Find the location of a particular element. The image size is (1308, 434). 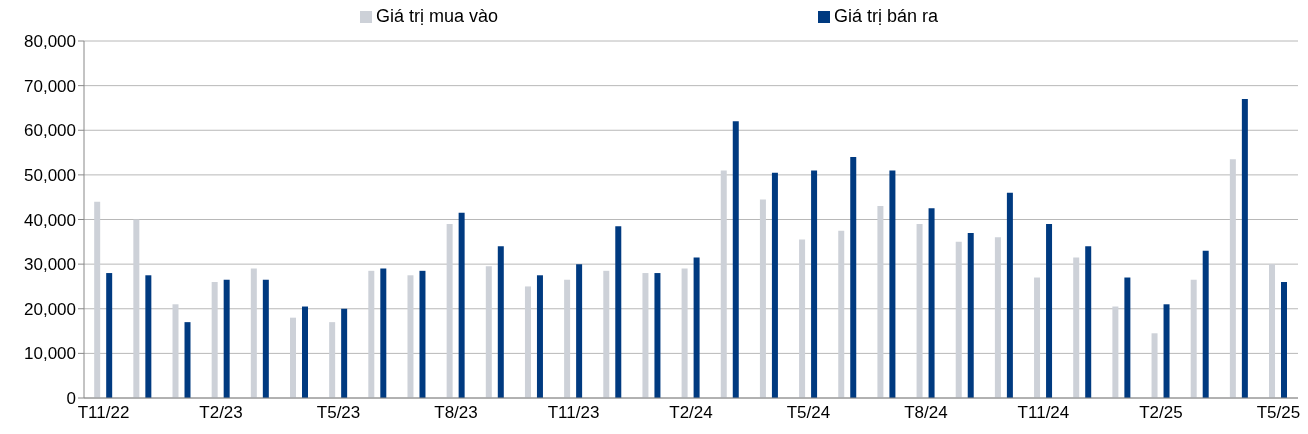

x-tick-label: T5/24 is located at coordinates (808, 413).